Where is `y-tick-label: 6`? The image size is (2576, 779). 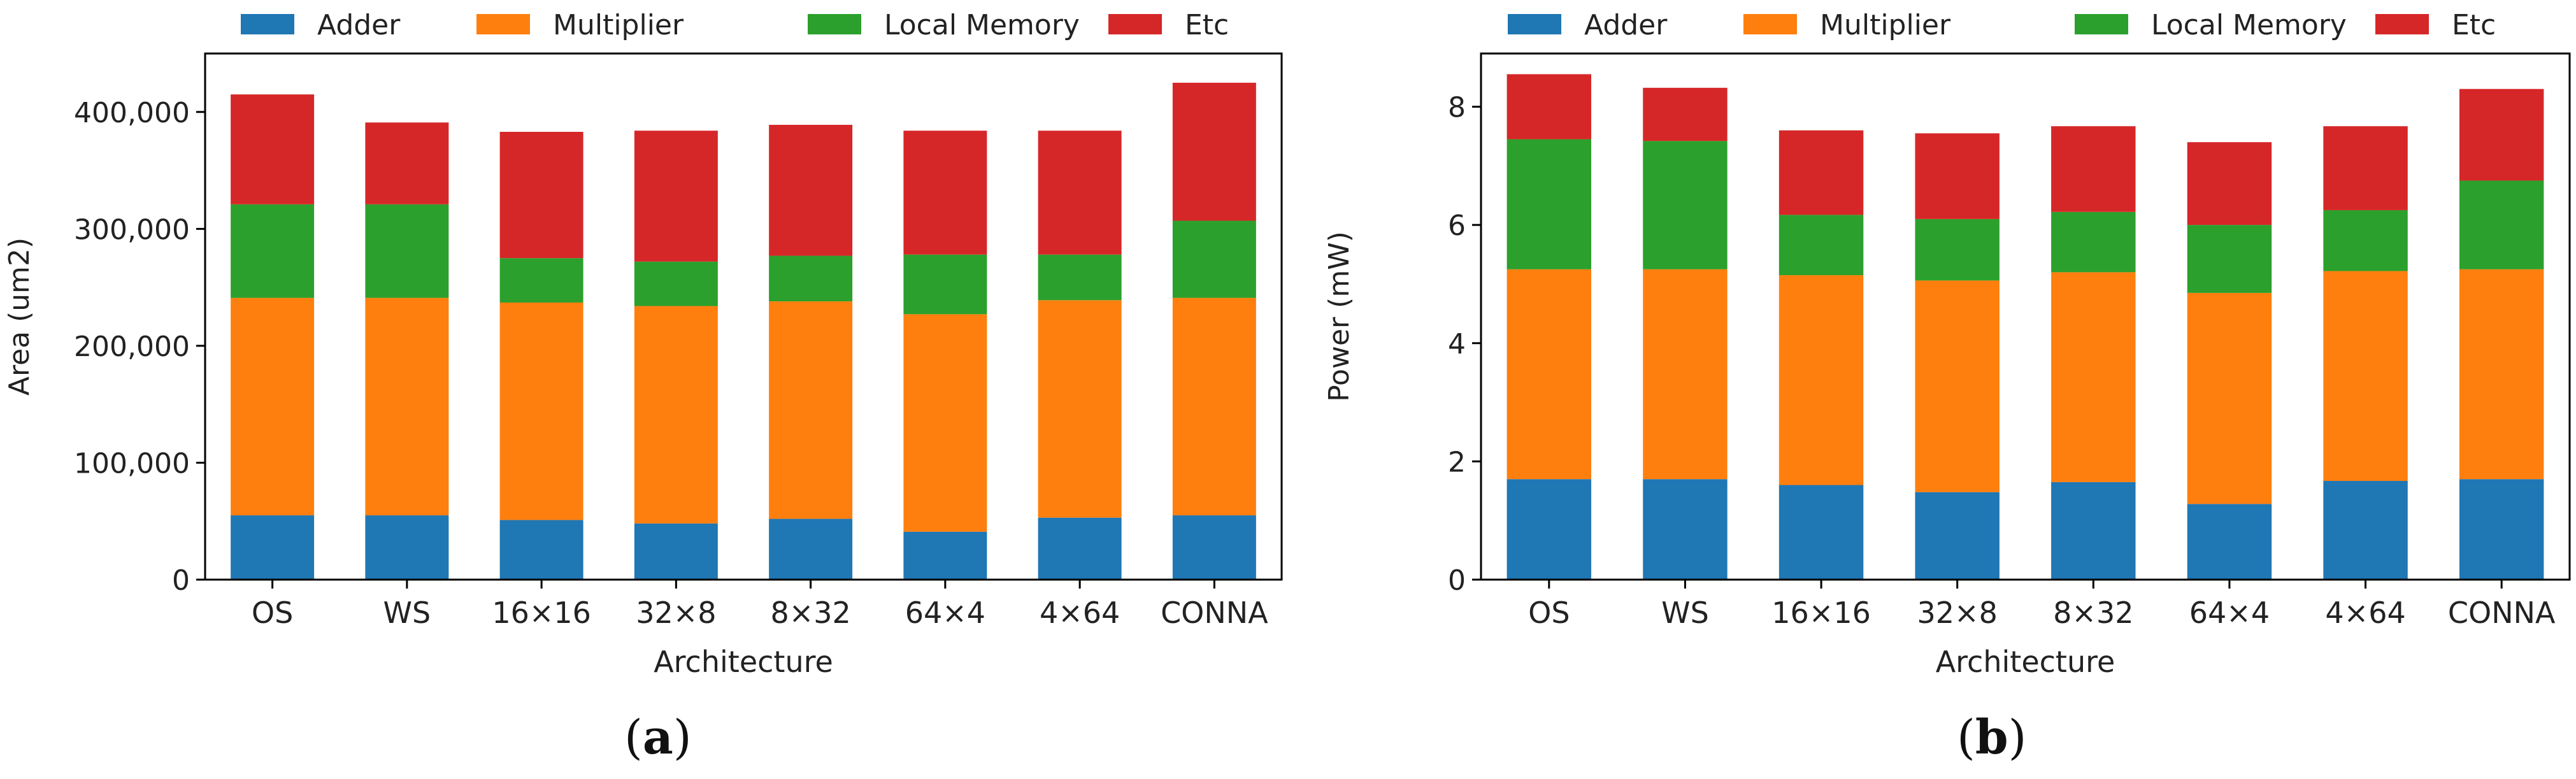
y-tick-label: 6 is located at coordinates (1457, 226).